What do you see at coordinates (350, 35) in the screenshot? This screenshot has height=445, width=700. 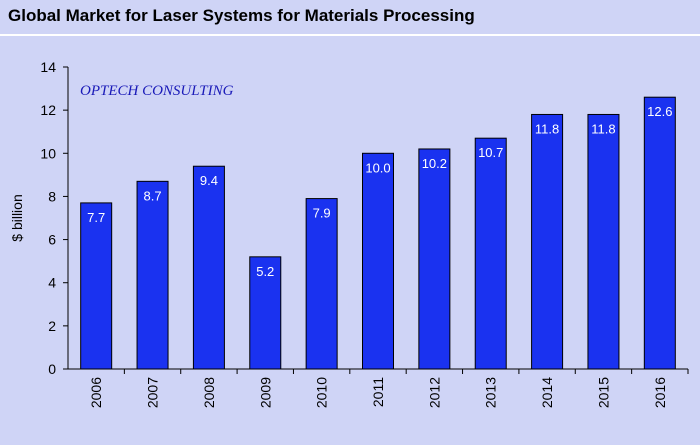 I see `title-divider` at bounding box center [350, 35].